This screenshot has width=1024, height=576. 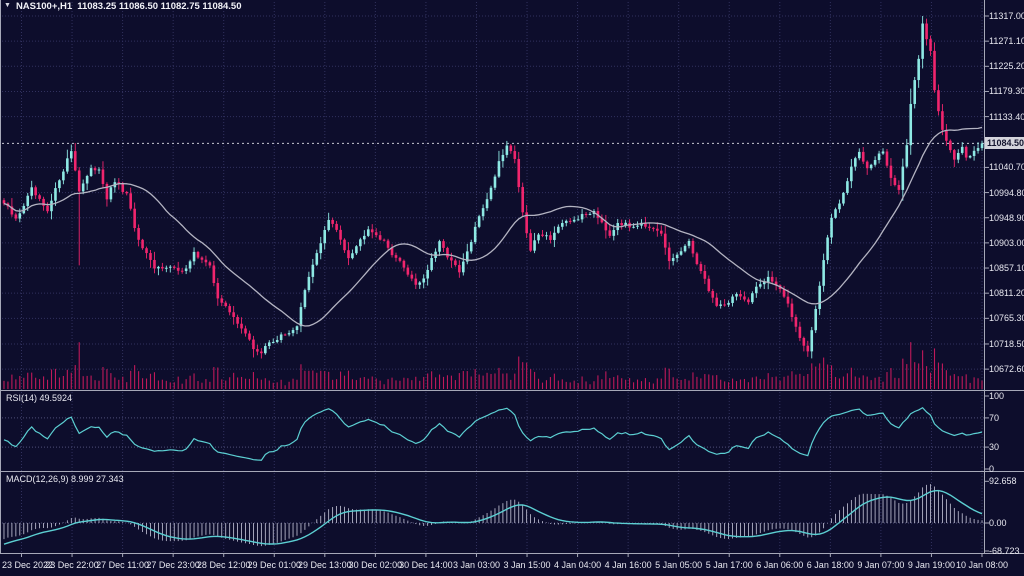 I want to click on time-axis-label: 5 Jan 17:00, so click(x=729, y=565).